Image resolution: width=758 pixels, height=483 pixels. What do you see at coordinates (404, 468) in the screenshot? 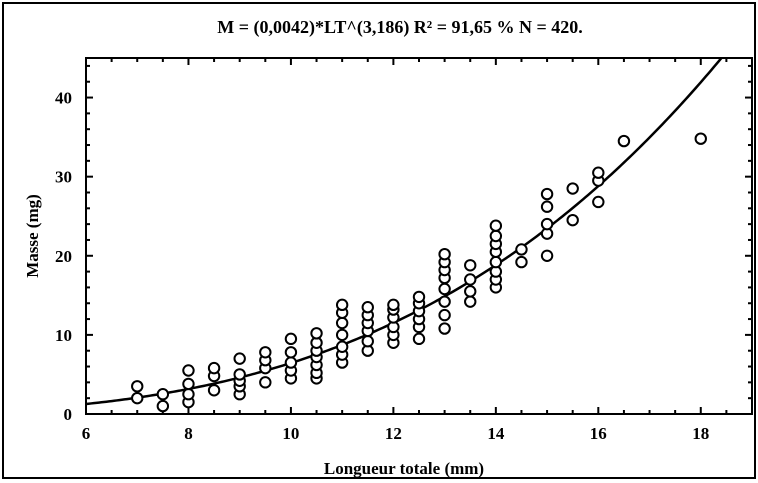
I see `x-axis-label: Longueur totale (mm)` at bounding box center [404, 468].